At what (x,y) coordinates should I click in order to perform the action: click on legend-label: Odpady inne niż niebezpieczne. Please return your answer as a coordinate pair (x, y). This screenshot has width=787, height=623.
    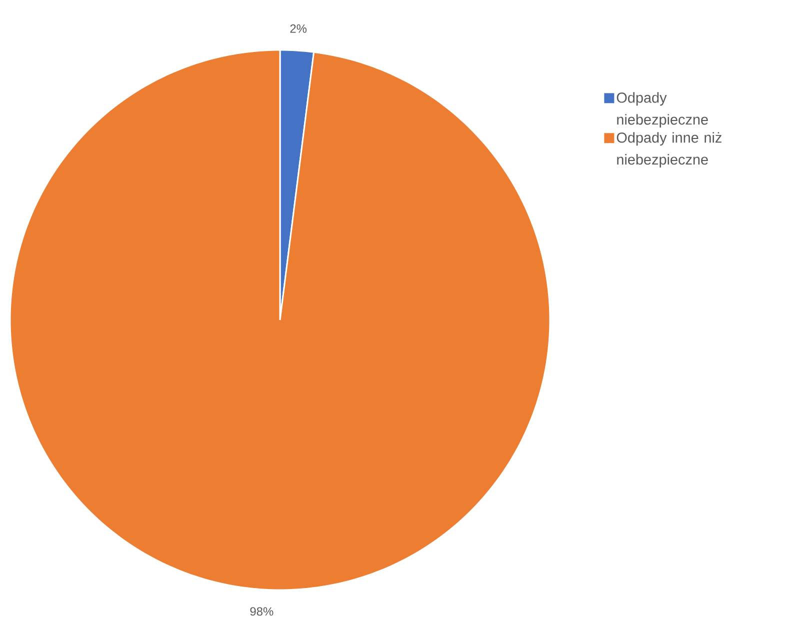
    Looking at the image, I should click on (669, 150).